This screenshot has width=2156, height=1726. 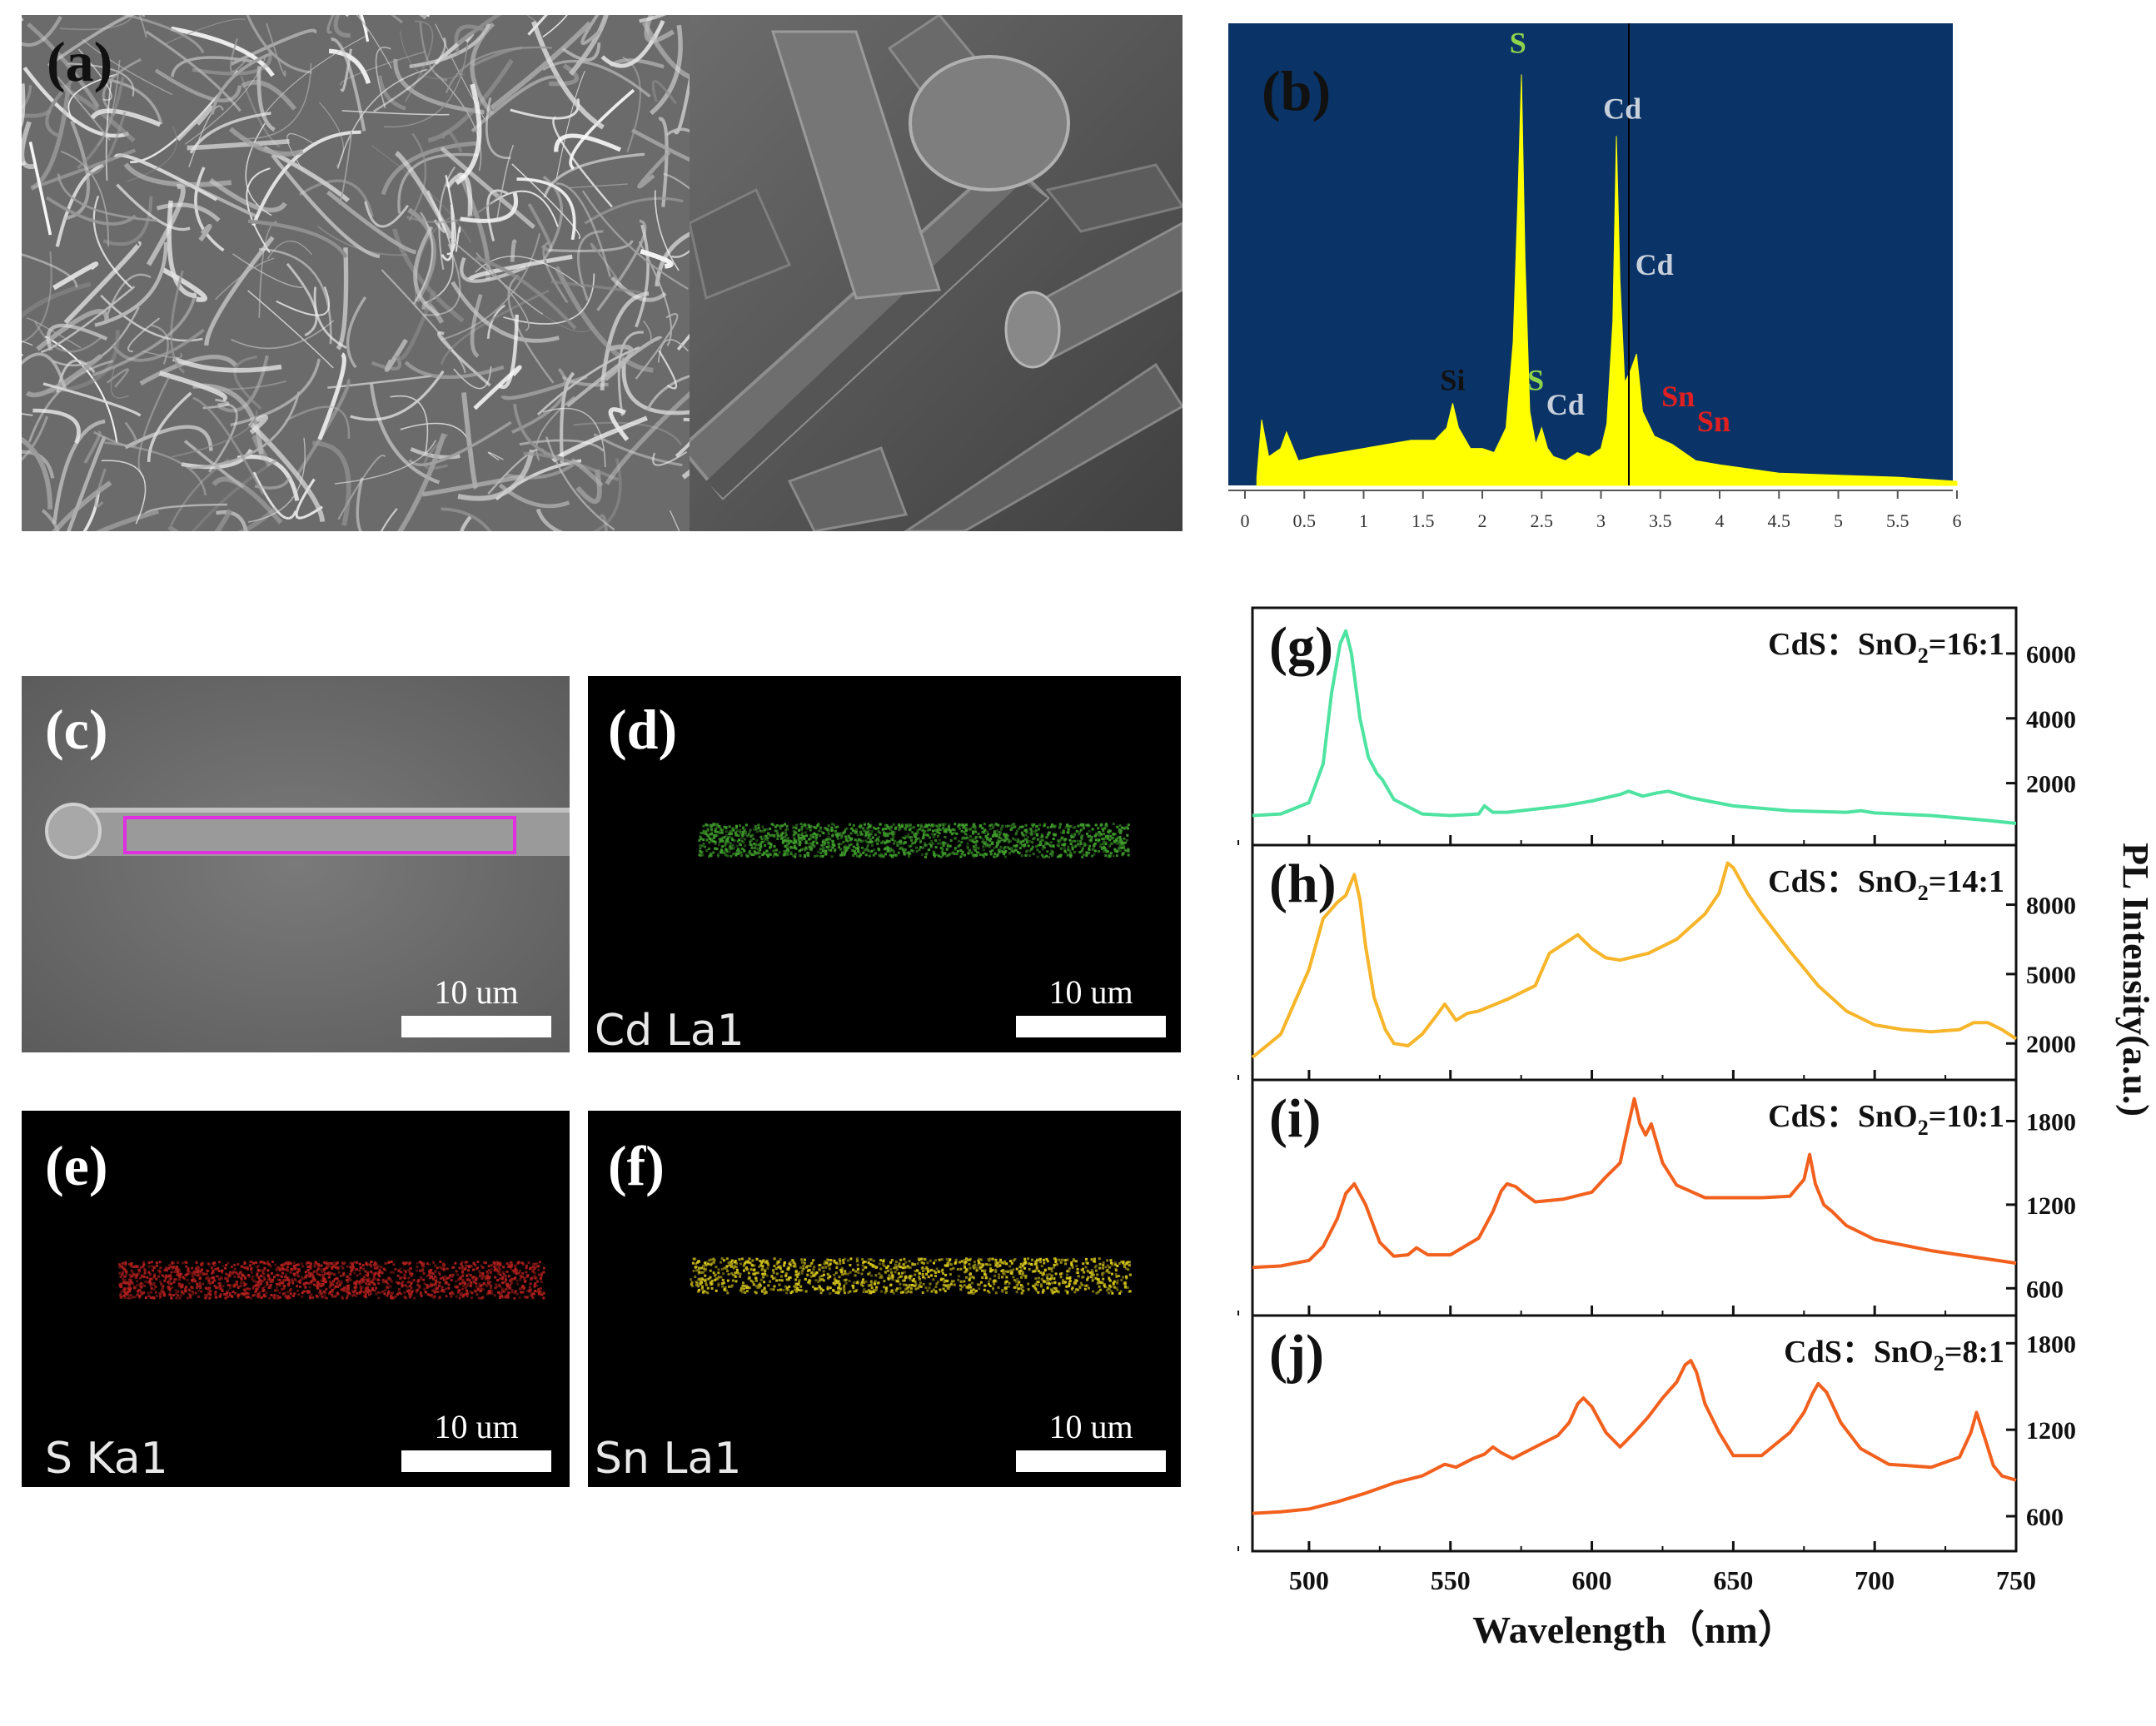 I want to click on selection-box, so click(x=319, y=835).